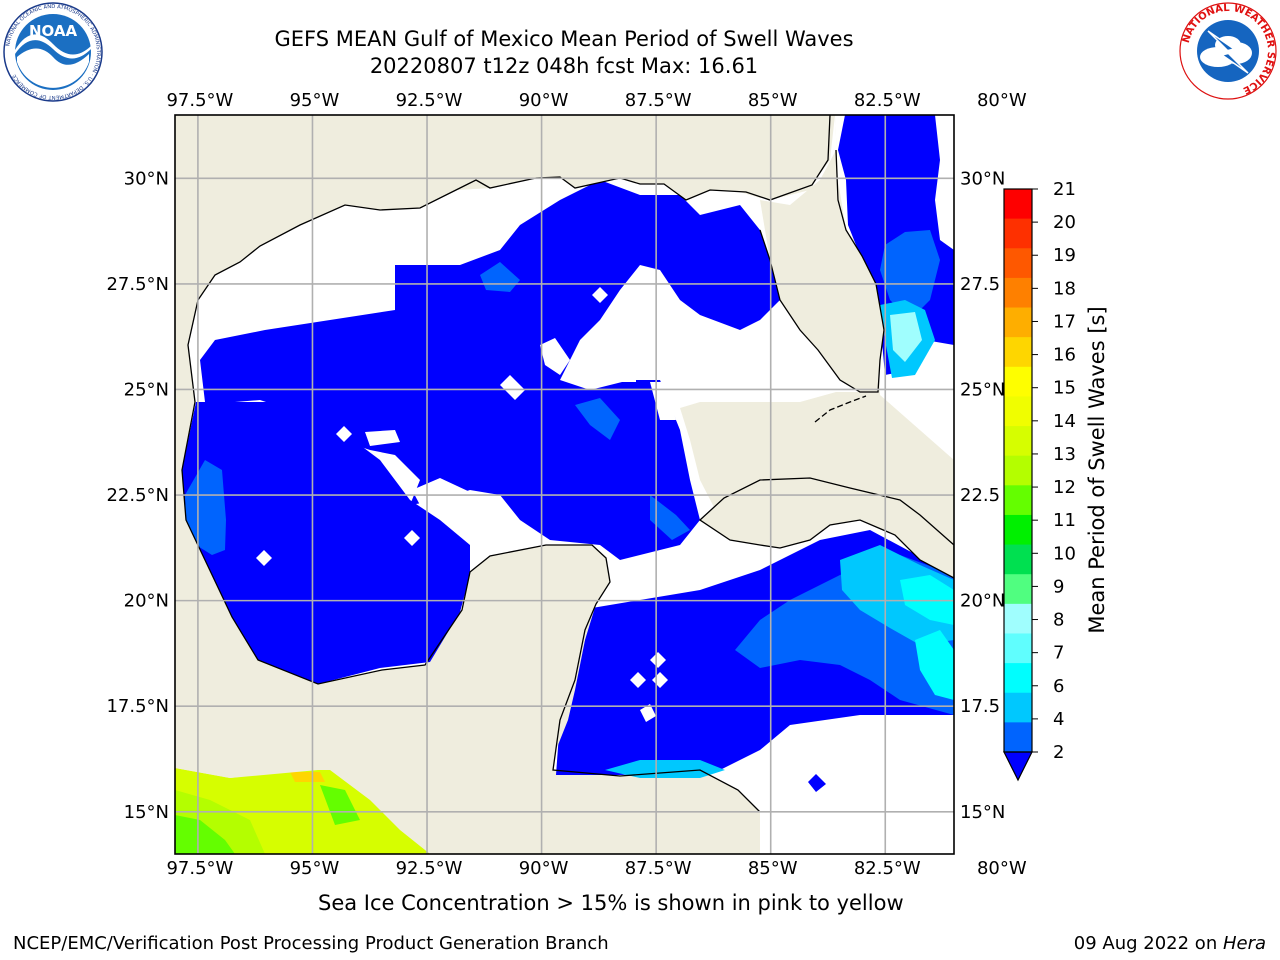 The image size is (1280, 960). What do you see at coordinates (429, 100) in the screenshot?
I see `lon-tick-label-top: 92.5°W` at bounding box center [429, 100].